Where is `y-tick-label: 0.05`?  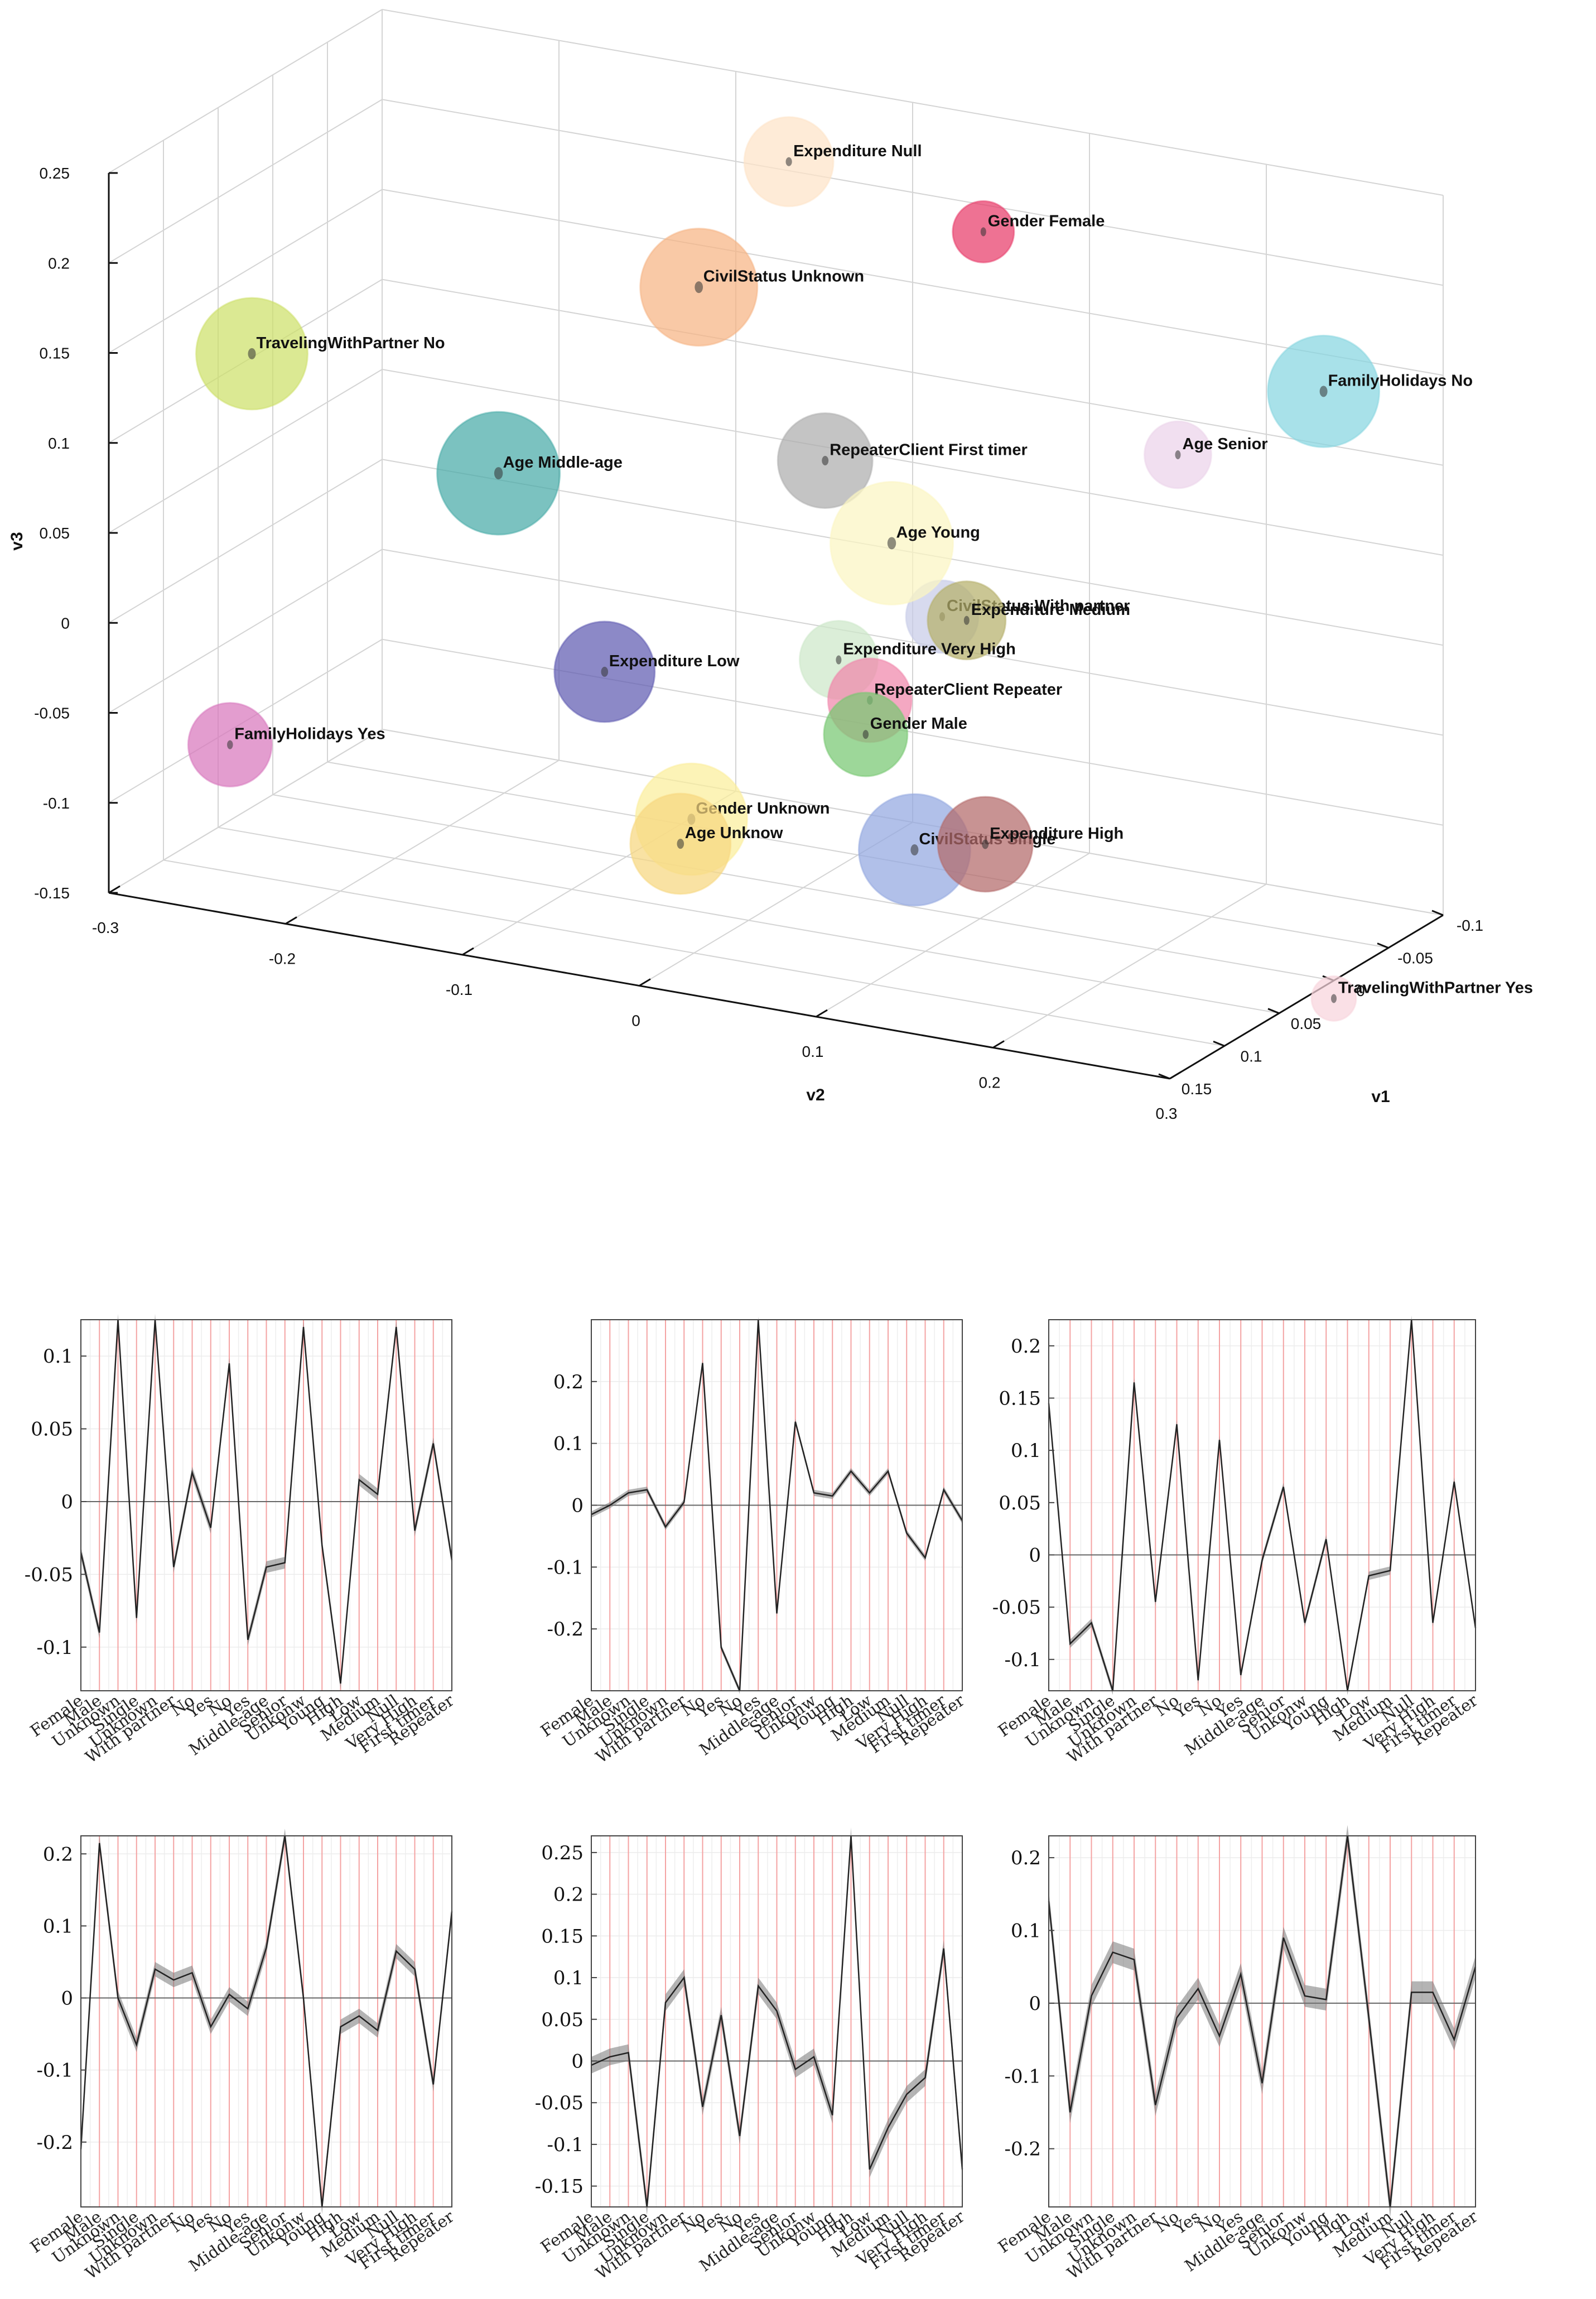 y-tick-label: 0.05 is located at coordinates (562, 2020).